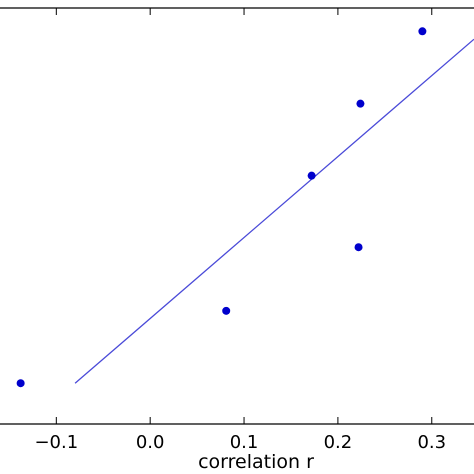 This screenshot has width=474, height=474. What do you see at coordinates (256, 462) in the screenshot?
I see `x-axis-label: correlation r` at bounding box center [256, 462].